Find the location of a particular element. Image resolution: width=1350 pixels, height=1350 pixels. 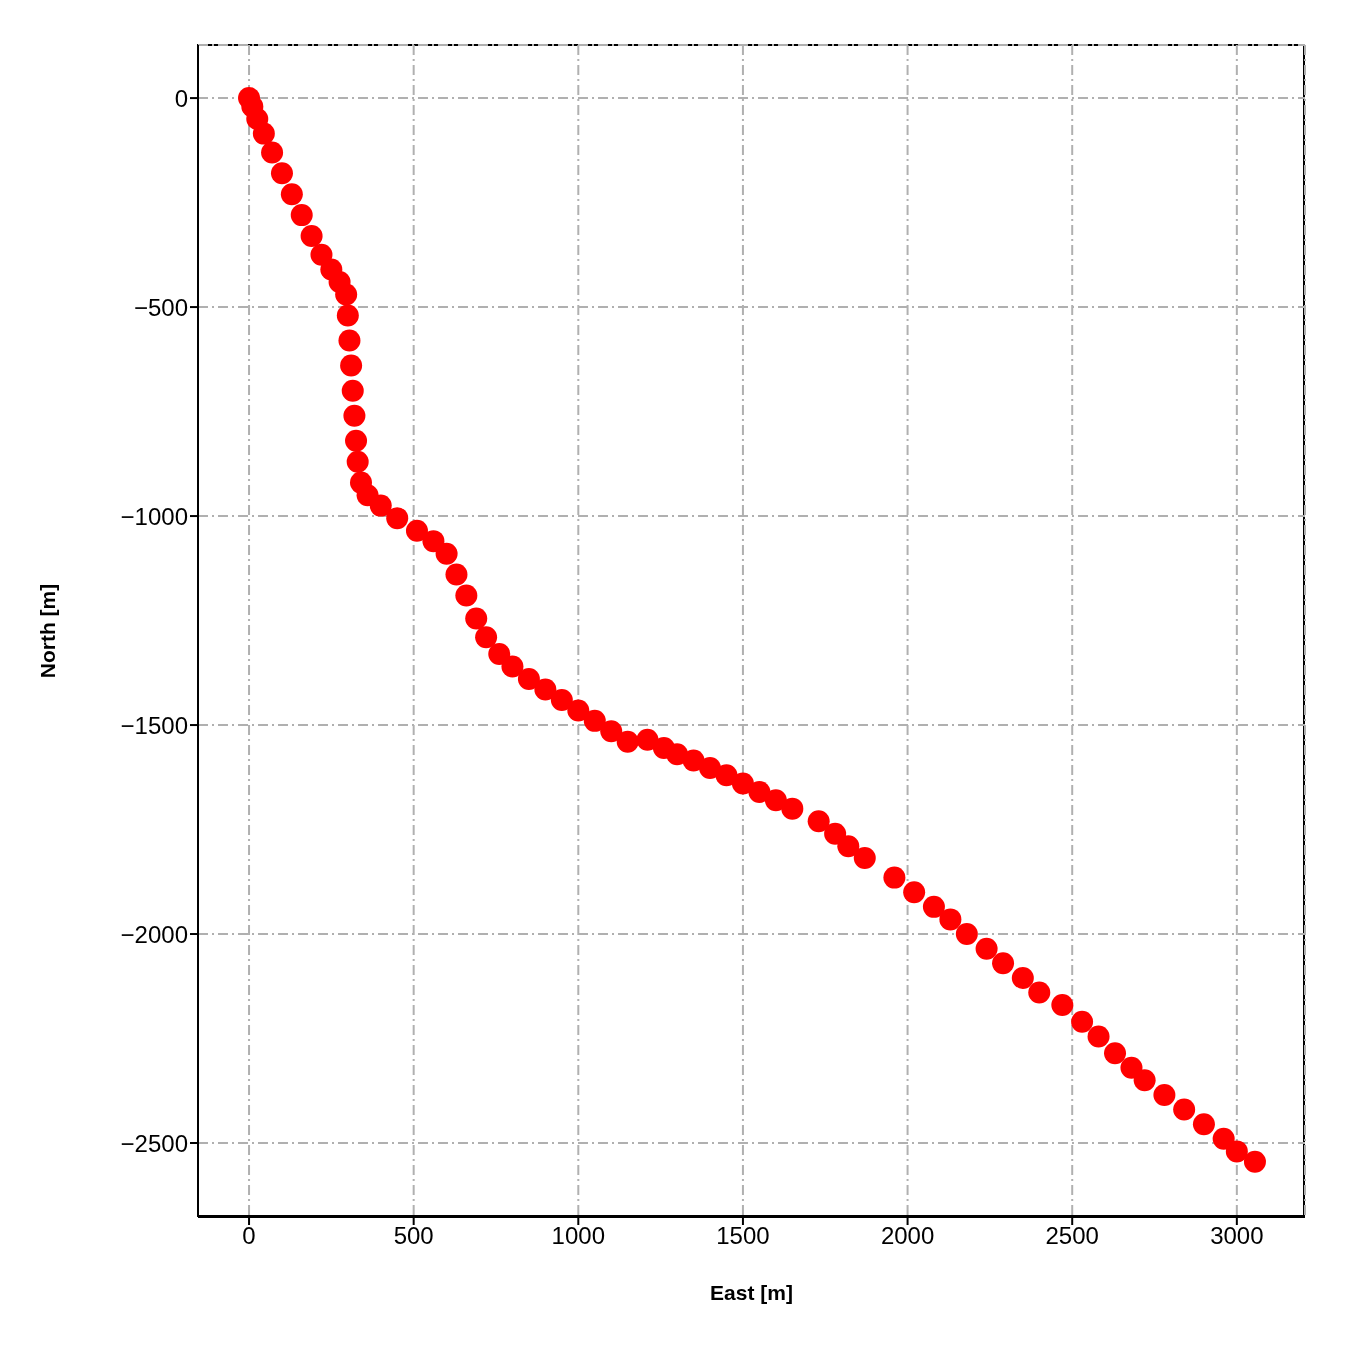

x-tick-label: 0 is located at coordinates (249, 1236).